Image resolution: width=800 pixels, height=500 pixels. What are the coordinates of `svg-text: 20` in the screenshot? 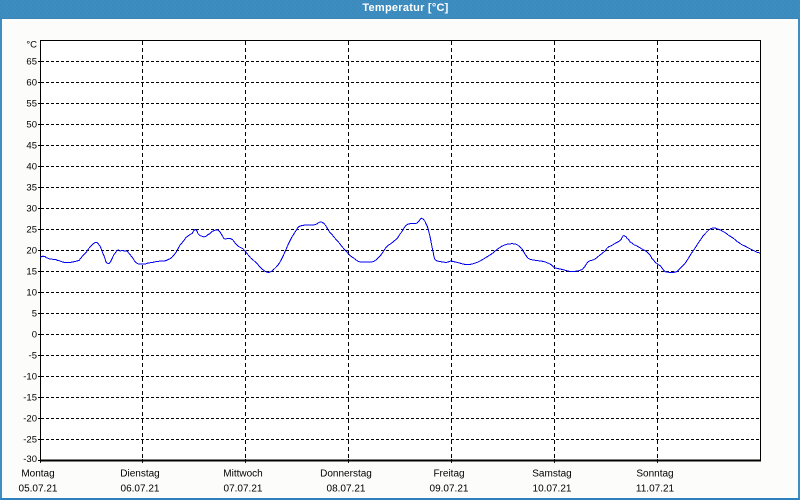 It's located at (31, 251).